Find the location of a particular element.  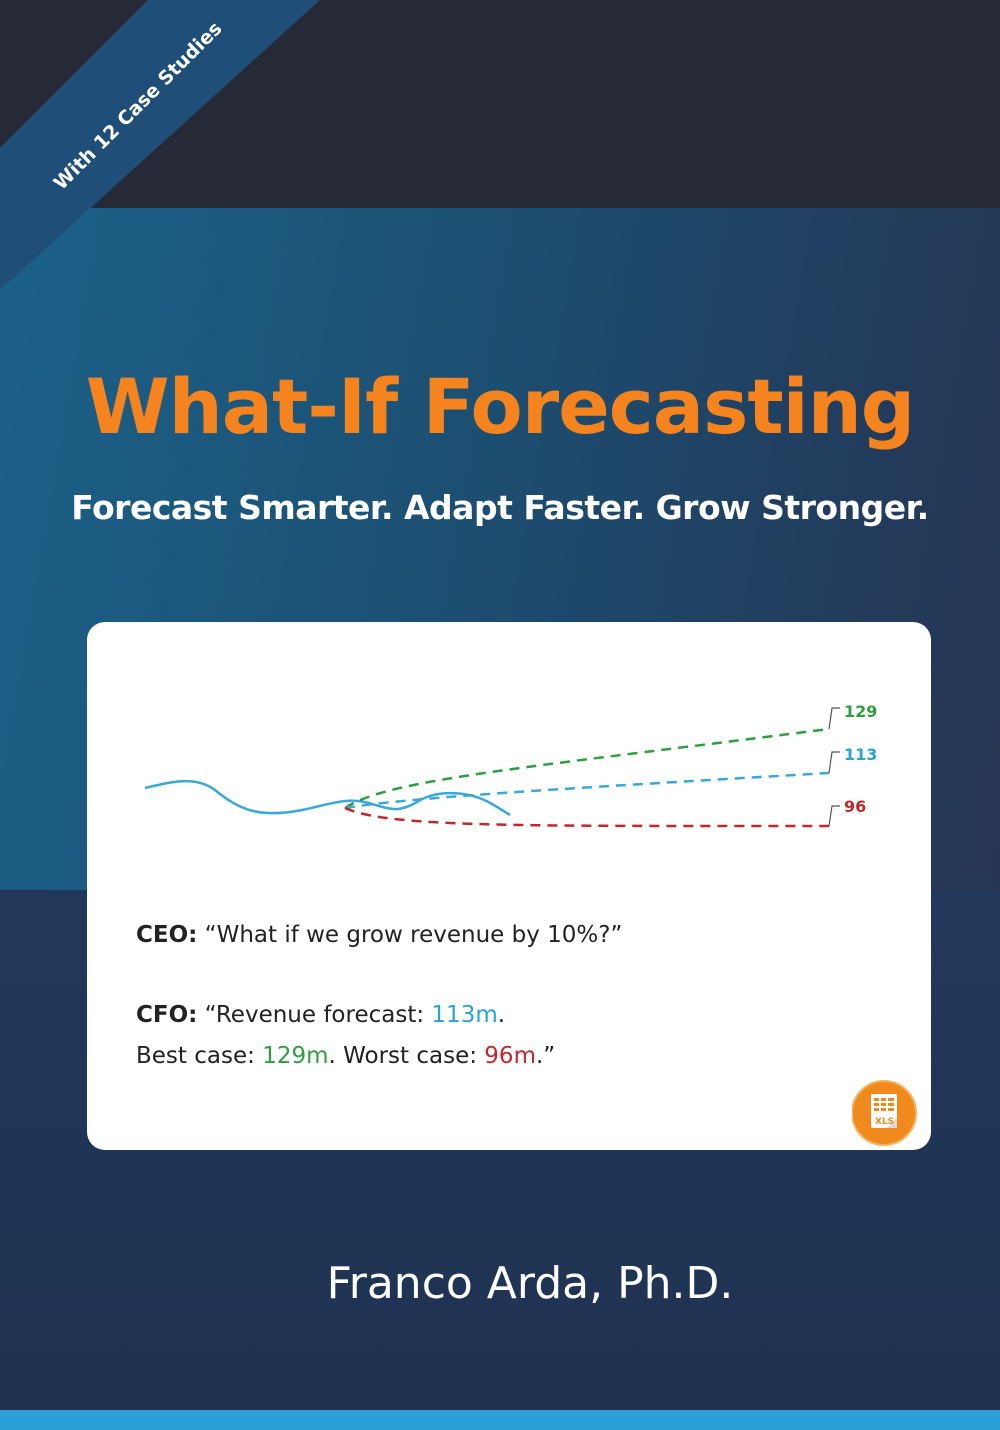

best-case-line is located at coordinates (587, 768).